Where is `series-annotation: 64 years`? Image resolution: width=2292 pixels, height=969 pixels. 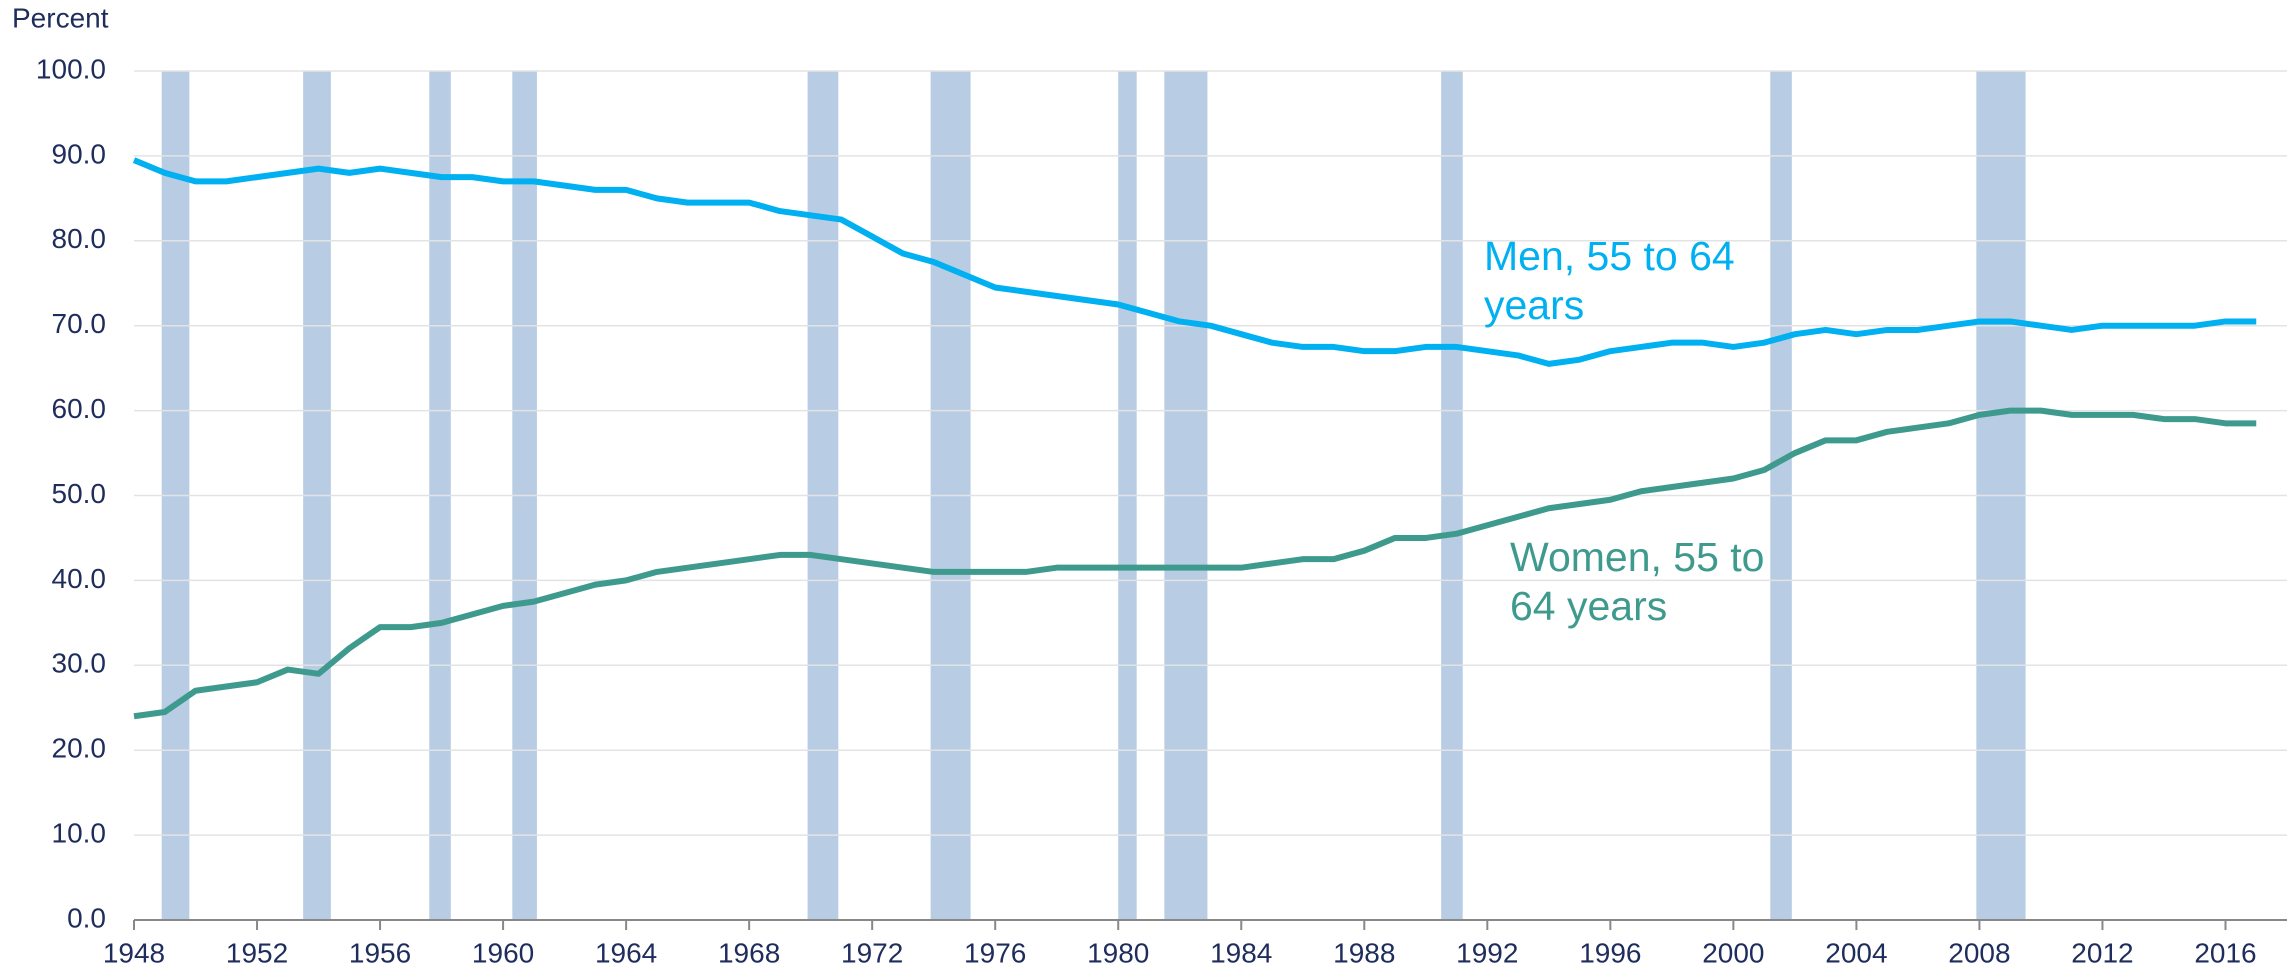 series-annotation: 64 years is located at coordinates (1588, 606).